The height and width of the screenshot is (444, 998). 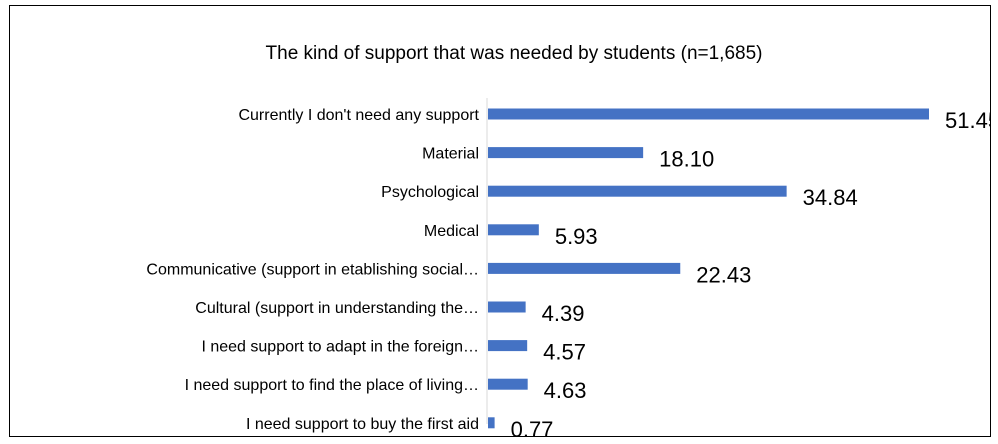 I want to click on category-label: Material, so click(x=450, y=154).